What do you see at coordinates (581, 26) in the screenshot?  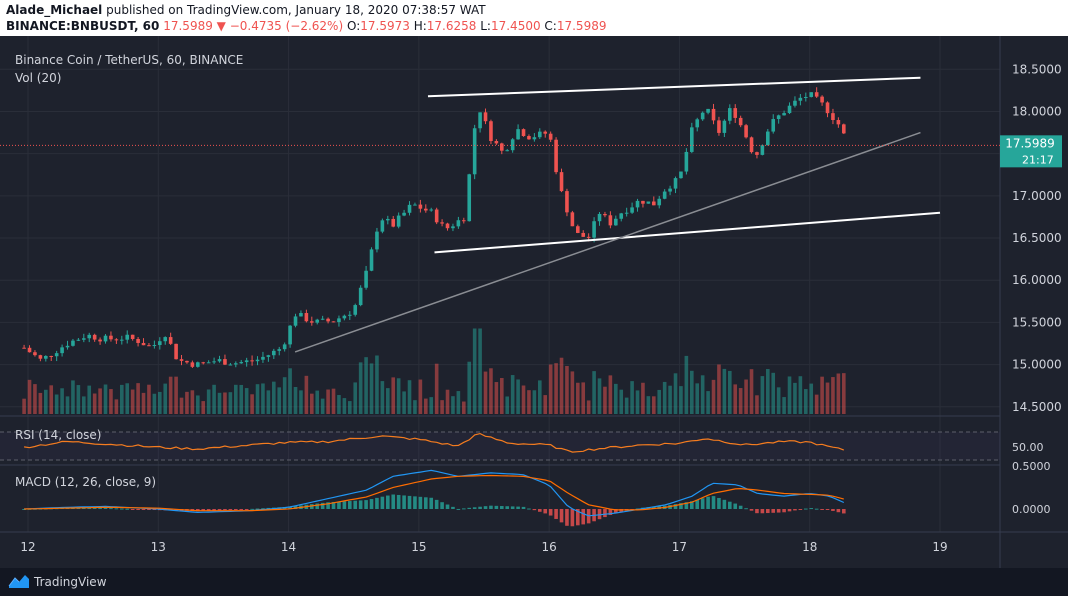 I see `close-value: 17.5989` at bounding box center [581, 26].